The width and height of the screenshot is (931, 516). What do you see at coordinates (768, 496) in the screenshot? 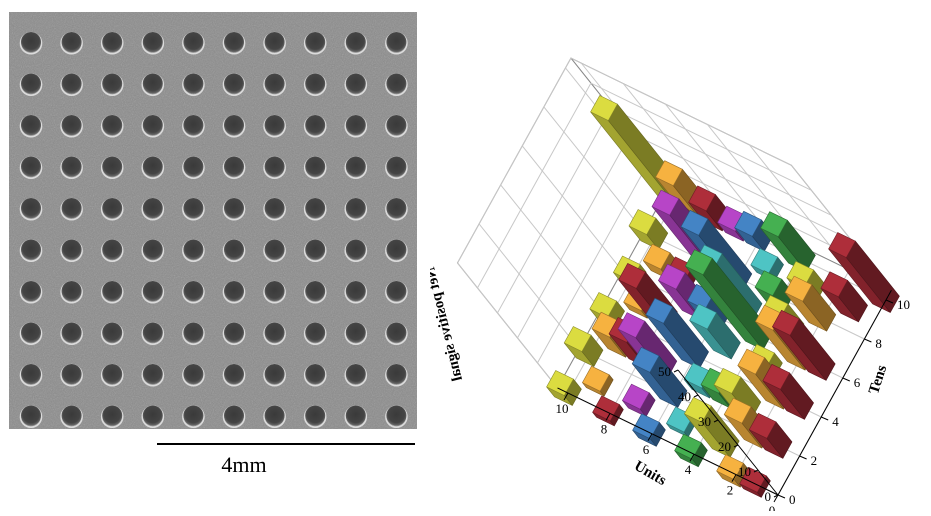
I see `z-tick-label: 0` at bounding box center [768, 496].